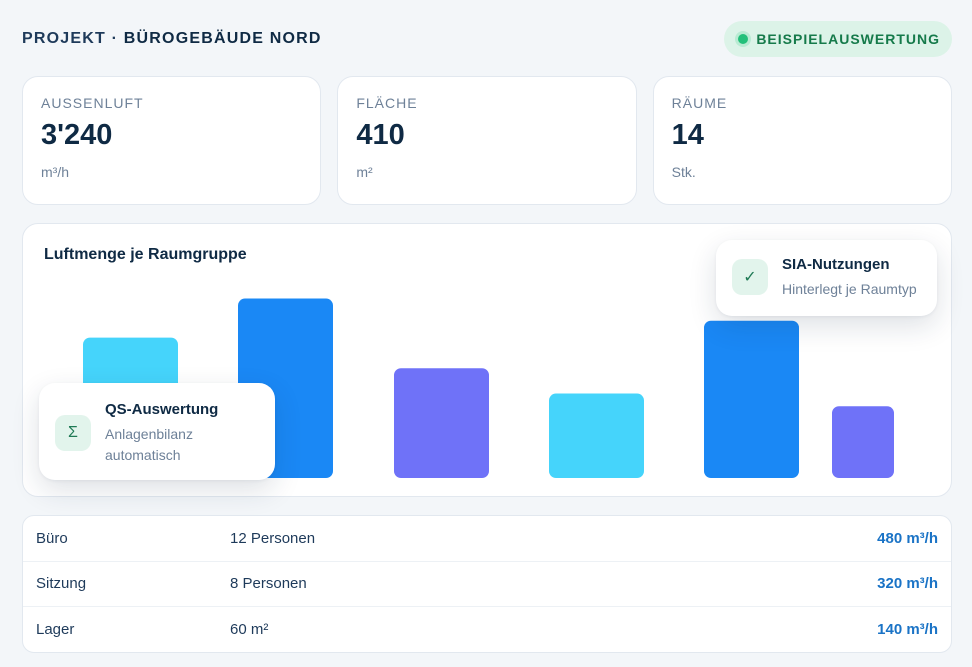  Describe the element at coordinates (699, 103) in the screenshot. I see `stat-label: RÄUME` at that location.